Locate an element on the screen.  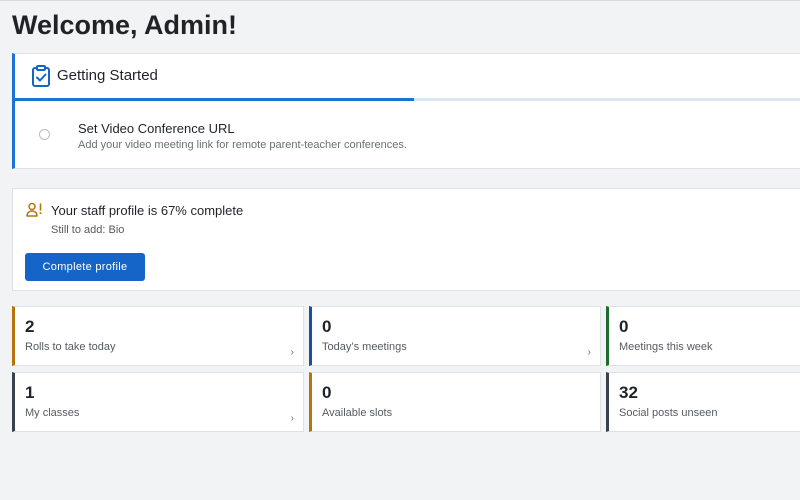
profile-missing-fields: Still to add: Bio is located at coordinates (88, 230).